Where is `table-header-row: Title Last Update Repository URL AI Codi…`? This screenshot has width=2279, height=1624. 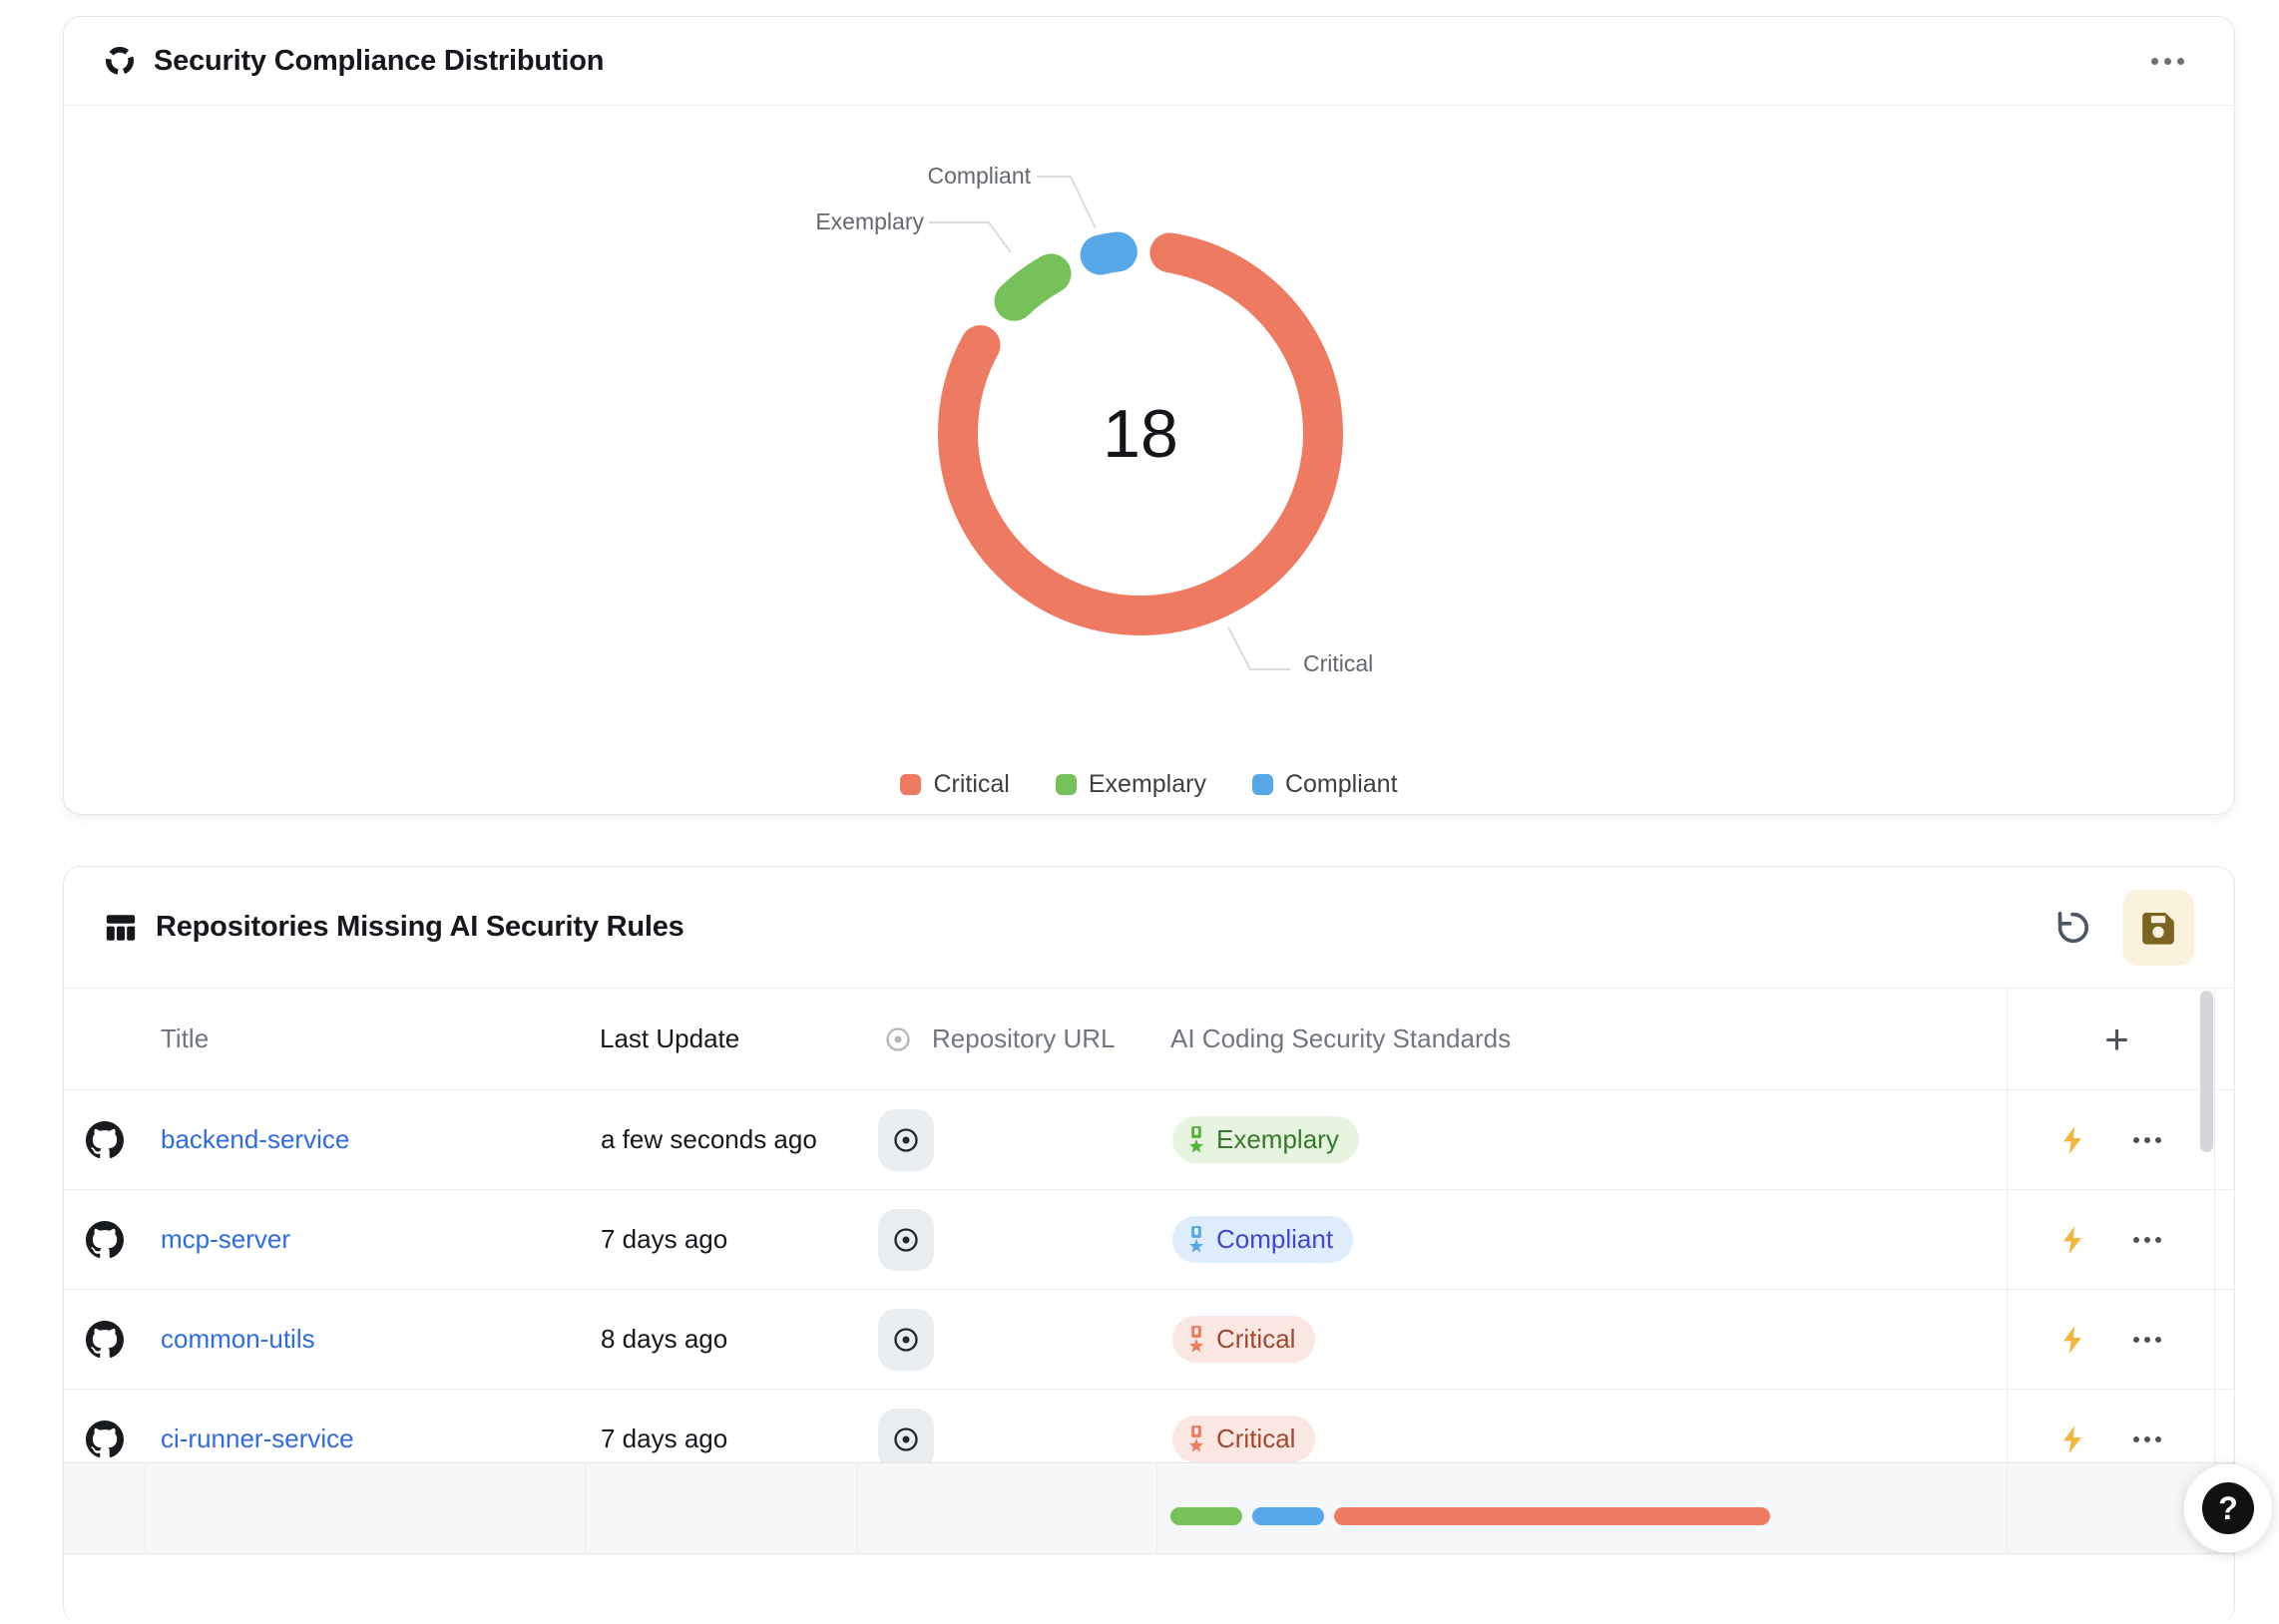
table-header-row: Title Last Update Repository URL AI Codi… is located at coordinates (1149, 1039).